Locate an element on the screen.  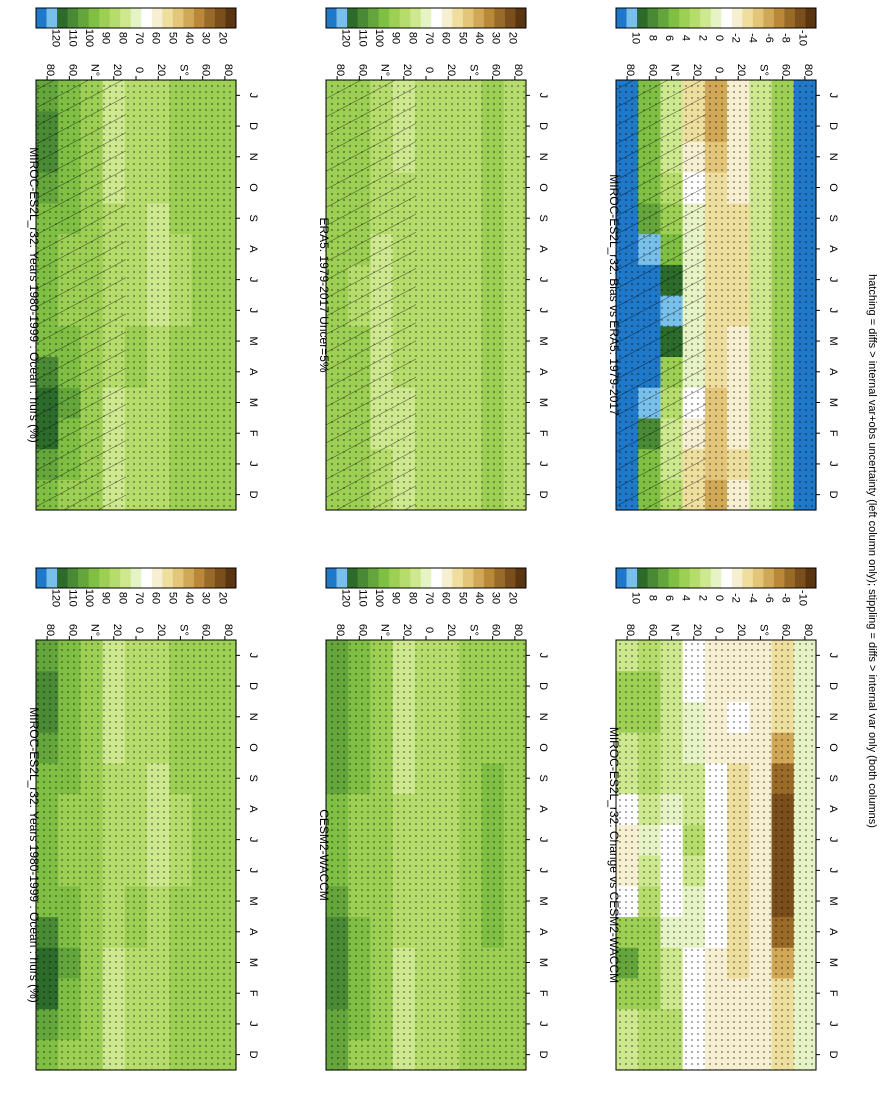
colorbar-tick-label: 30 is located at coordinates (206, 598).